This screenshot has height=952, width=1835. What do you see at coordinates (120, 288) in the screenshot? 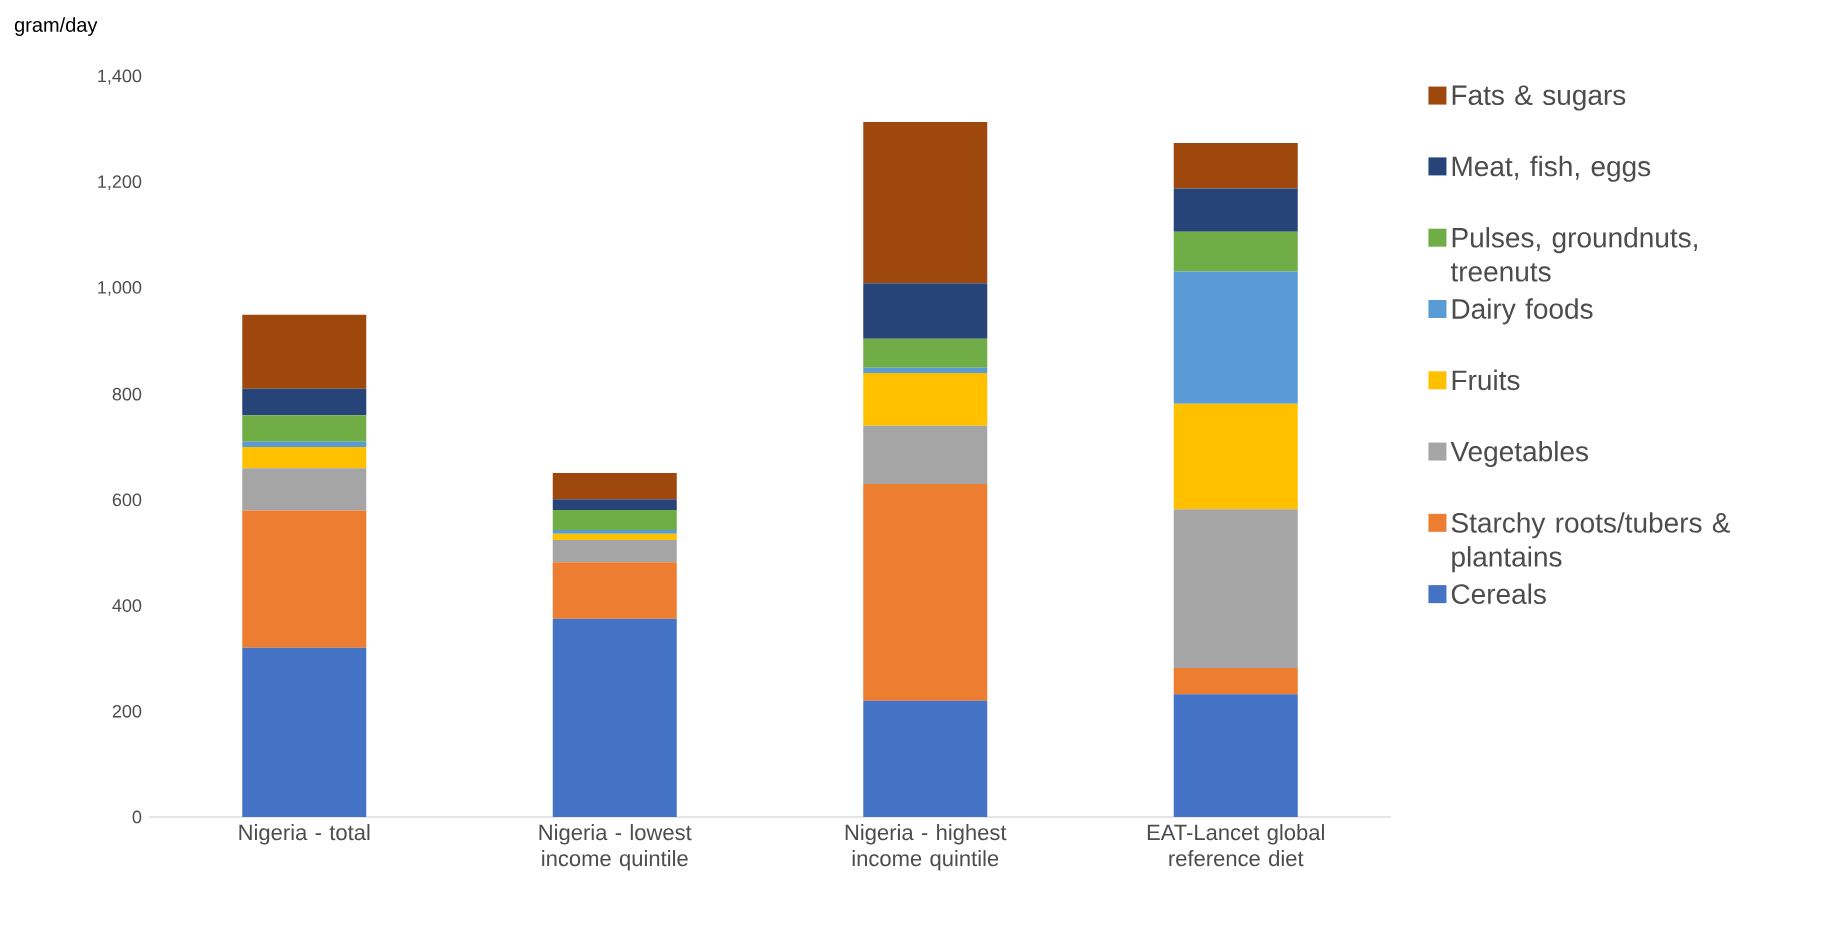
I see `y-tick-label: 1,000` at bounding box center [120, 288].